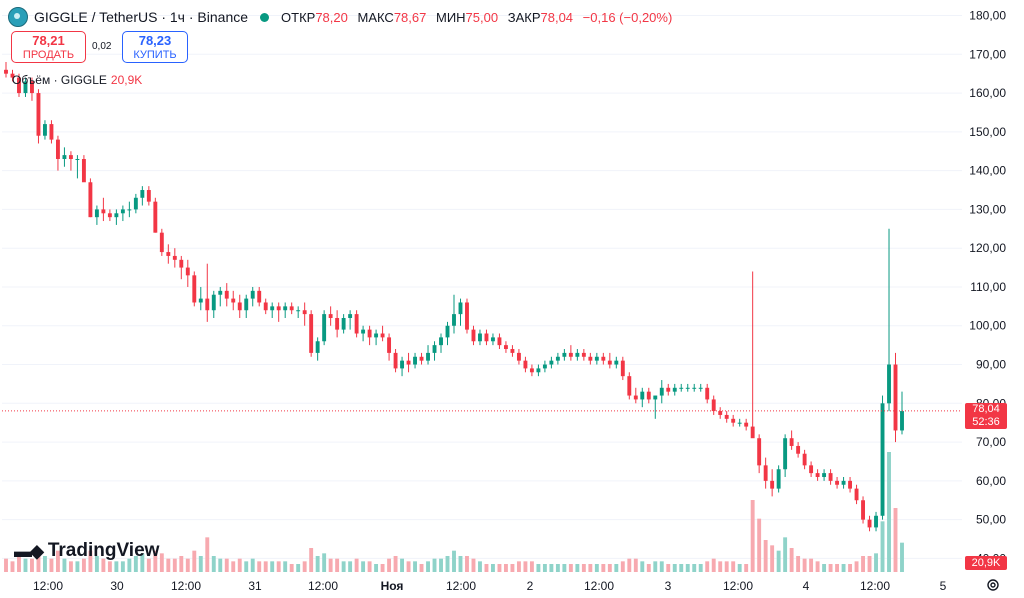 Image resolution: width=1024 pixels, height=598 pixels. Describe the element at coordinates (77, 80) in the screenshot. I see `volume-legend: Объём · GIGGLE 20,9K` at that location.